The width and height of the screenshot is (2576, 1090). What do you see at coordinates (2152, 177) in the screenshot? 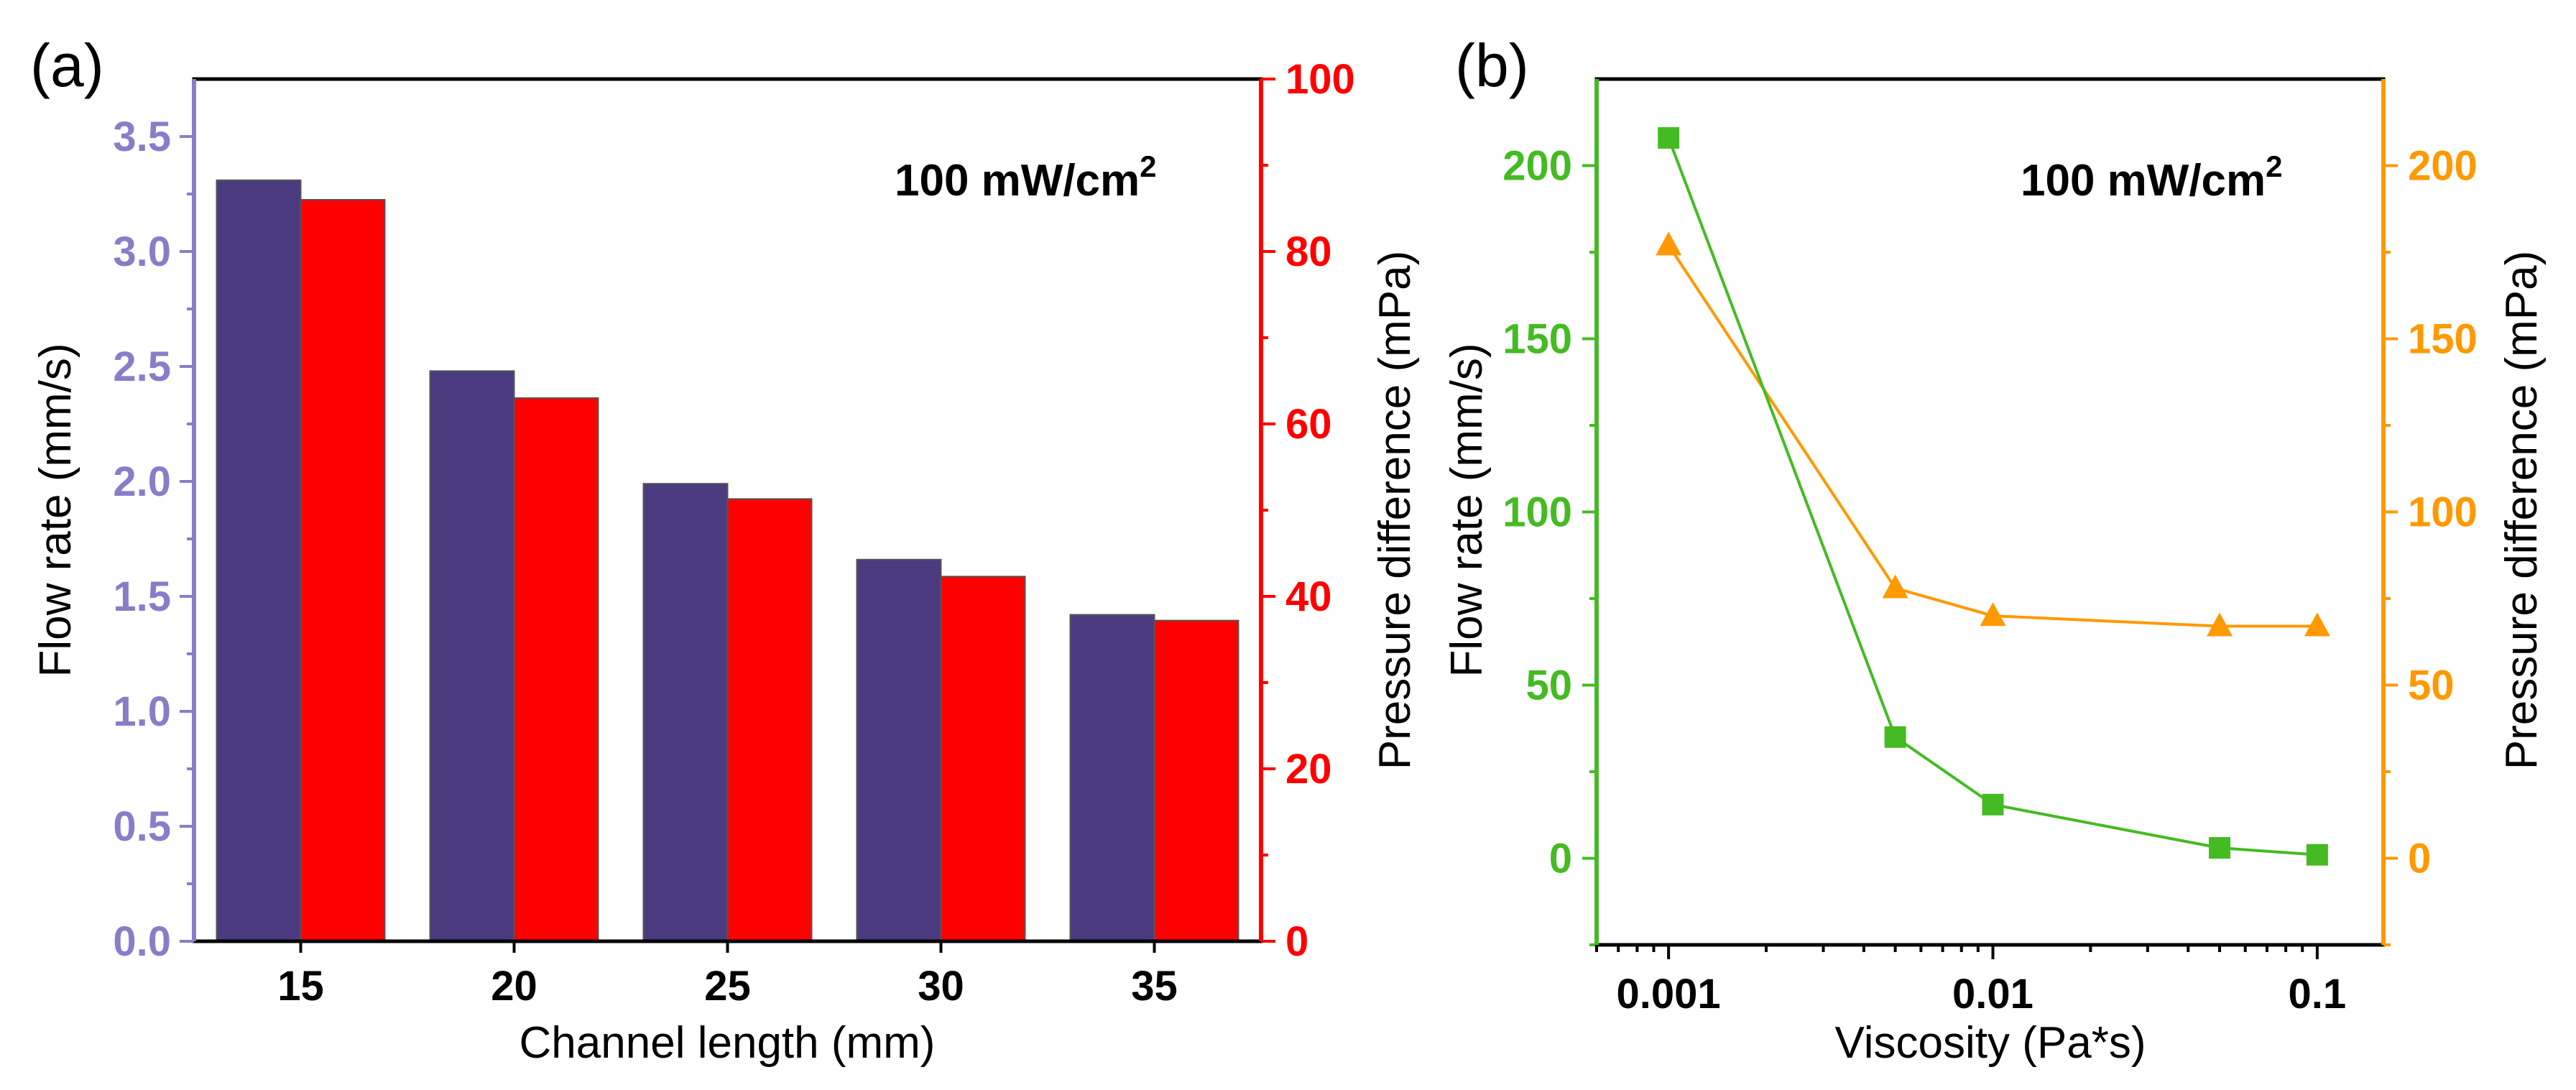
I see `panel-b-annotation: 100 mW/cm2` at bounding box center [2152, 177].